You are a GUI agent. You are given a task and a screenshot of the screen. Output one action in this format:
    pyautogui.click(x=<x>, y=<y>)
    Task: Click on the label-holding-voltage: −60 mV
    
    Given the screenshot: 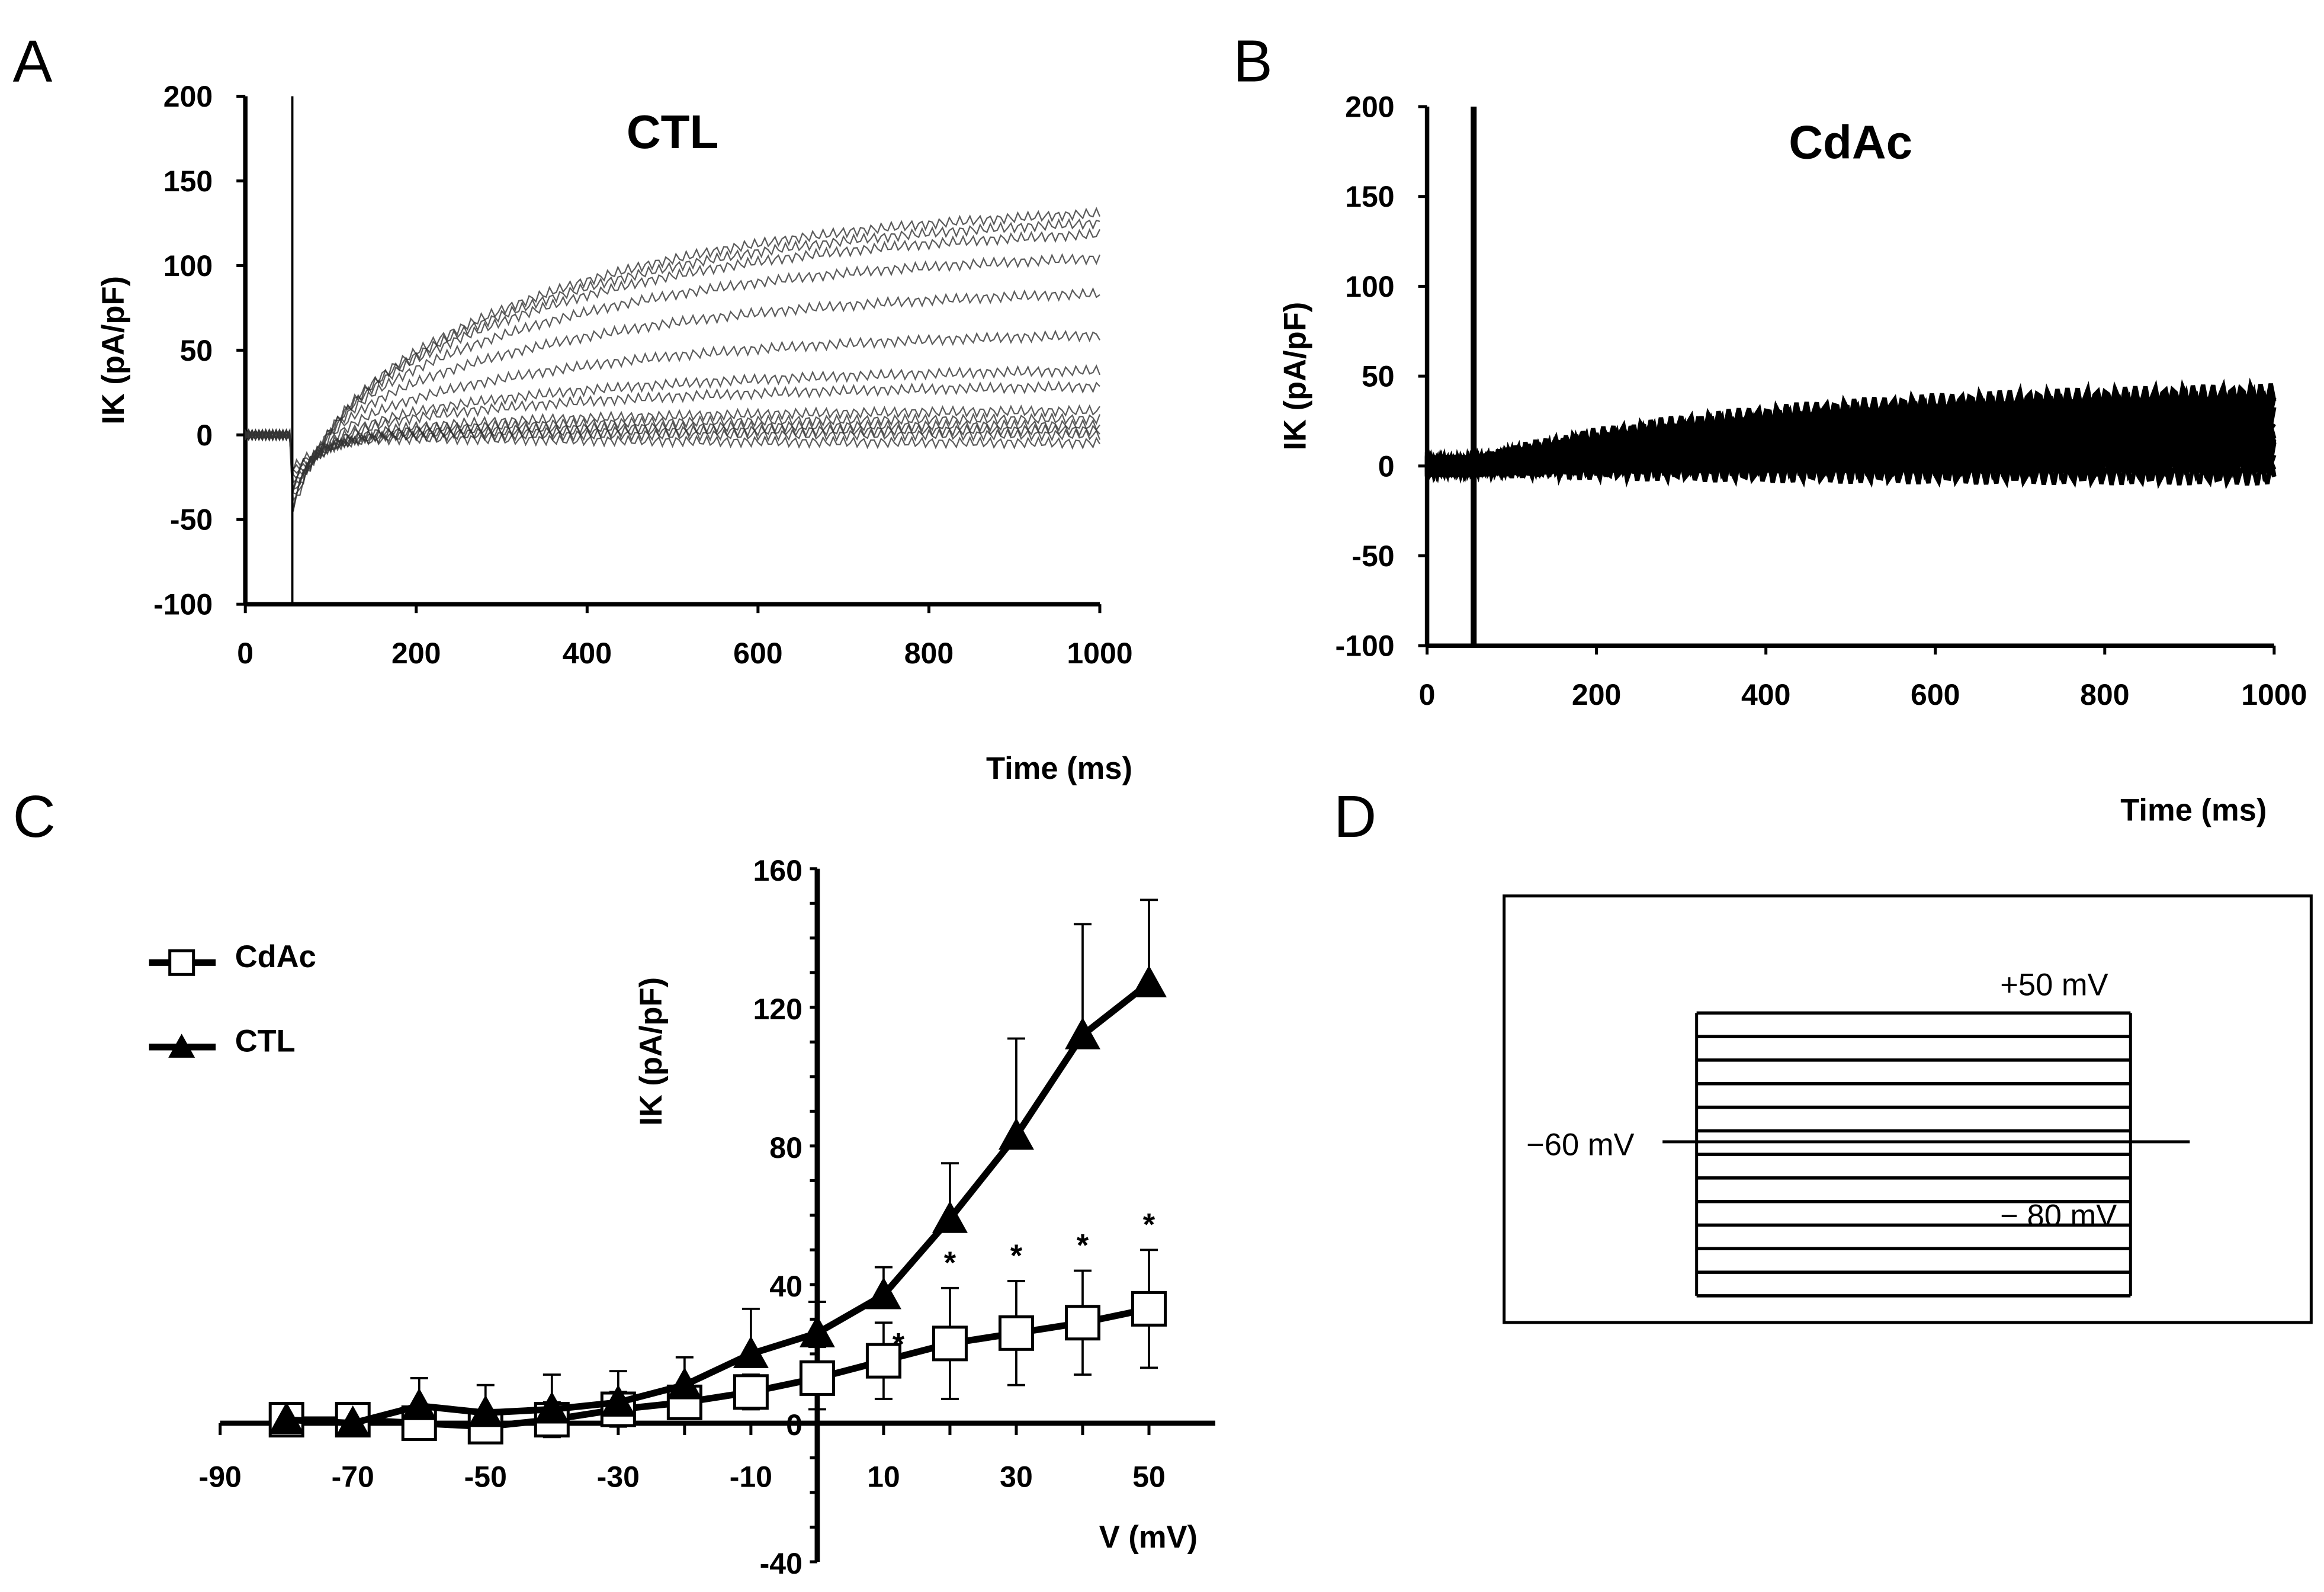 What is the action you would take?
    pyautogui.click(x=1580, y=1144)
    